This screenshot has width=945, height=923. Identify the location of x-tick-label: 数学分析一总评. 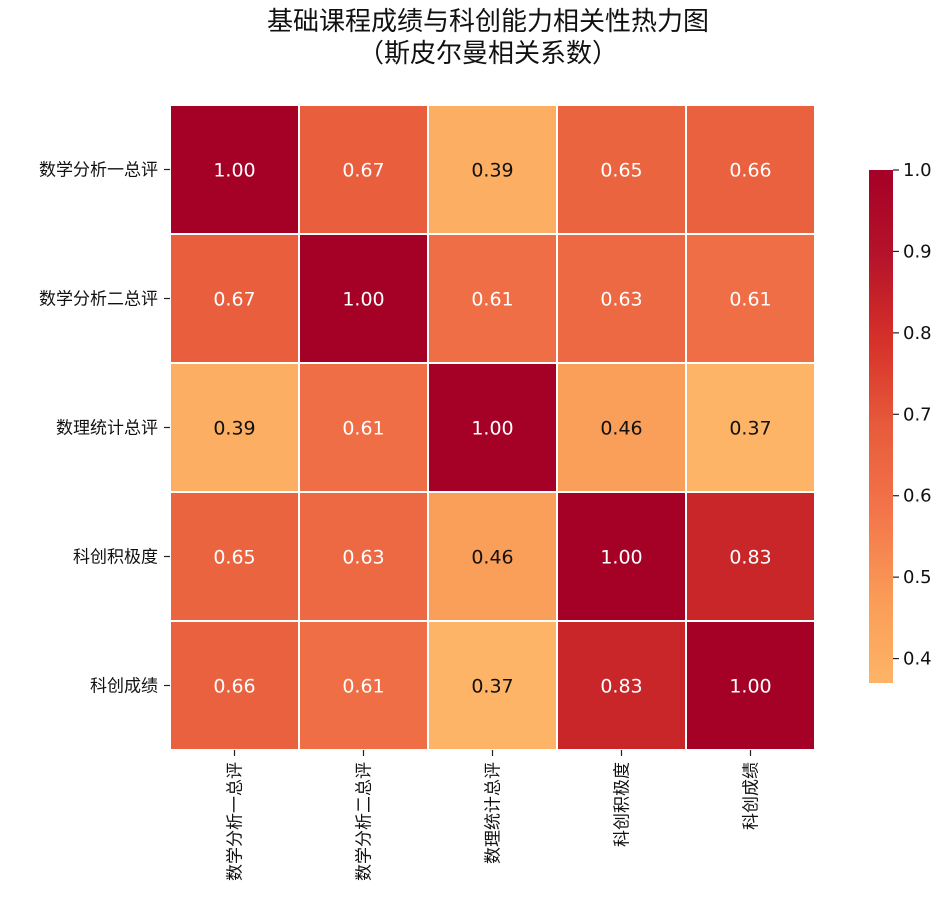
(236, 821).